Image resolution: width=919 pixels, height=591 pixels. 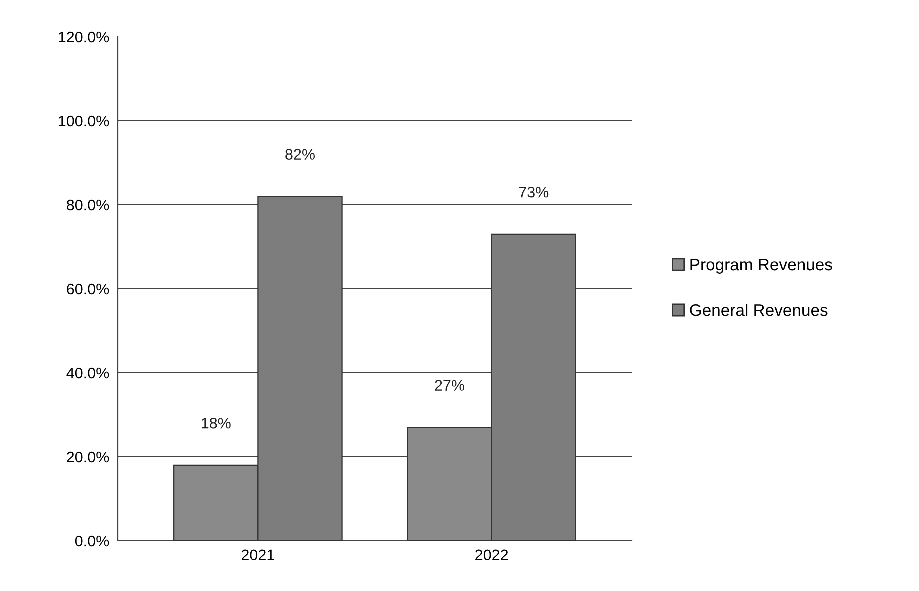 I want to click on x-tick-label: 2021, so click(x=258, y=555).